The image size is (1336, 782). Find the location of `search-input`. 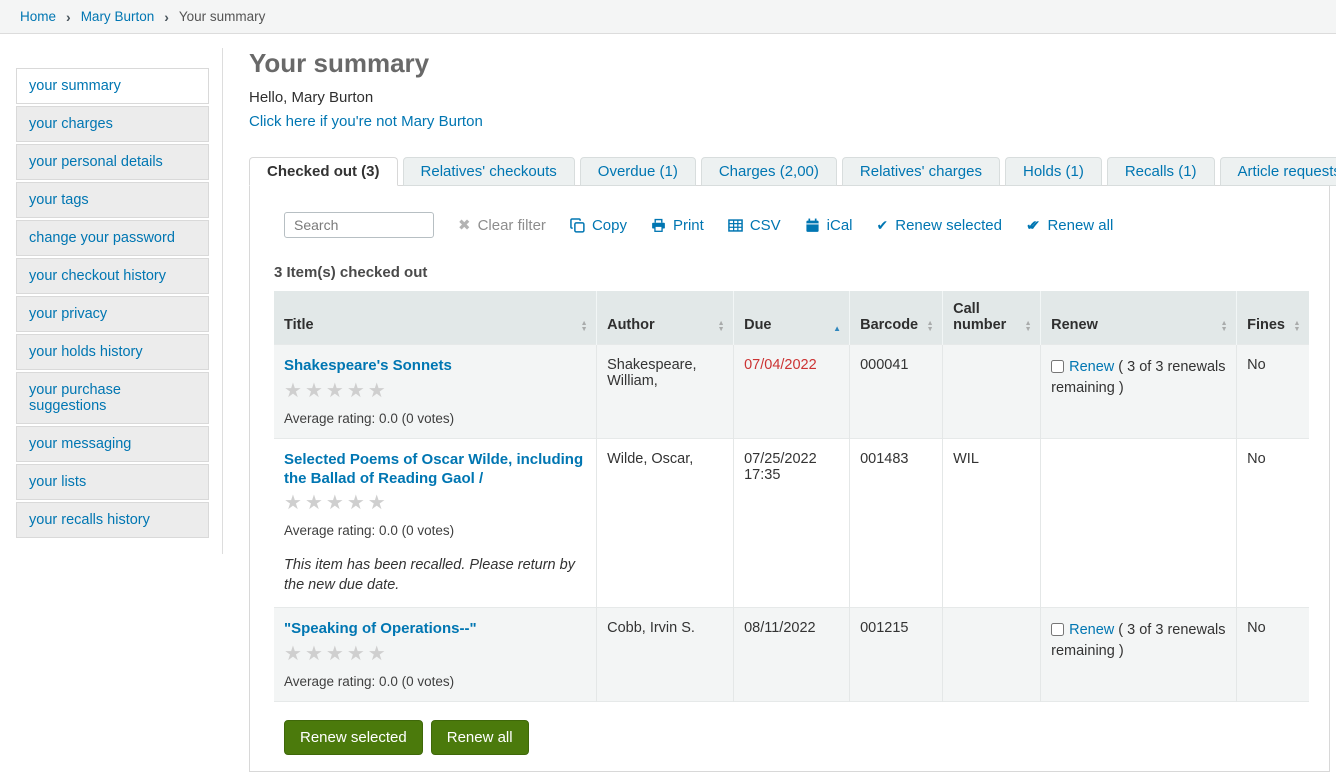

search-input is located at coordinates (359, 225).